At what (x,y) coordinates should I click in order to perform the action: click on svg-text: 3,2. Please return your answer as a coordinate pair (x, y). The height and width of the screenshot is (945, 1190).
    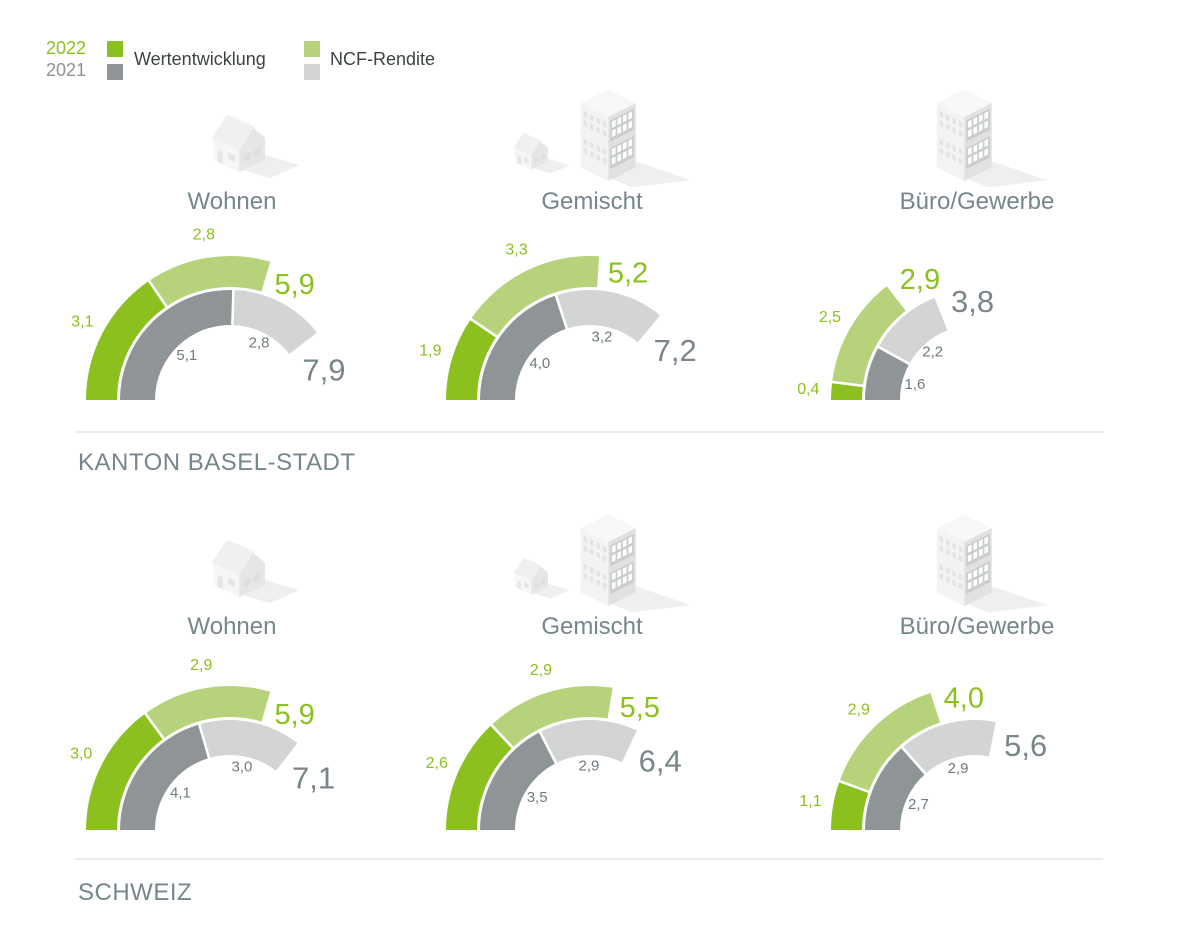
    Looking at the image, I should click on (602, 337).